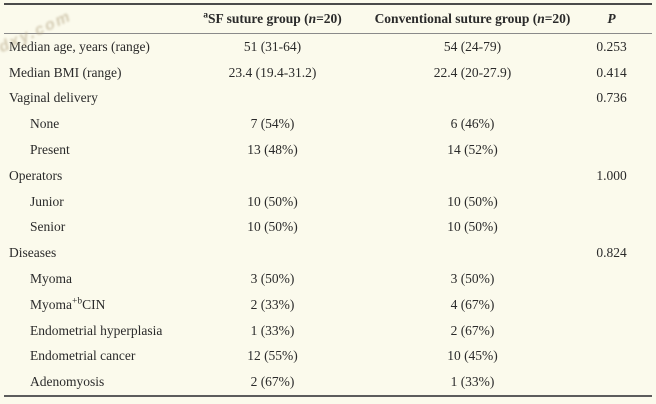  I want to click on table-row: Diseases 0.824, so click(328, 253).